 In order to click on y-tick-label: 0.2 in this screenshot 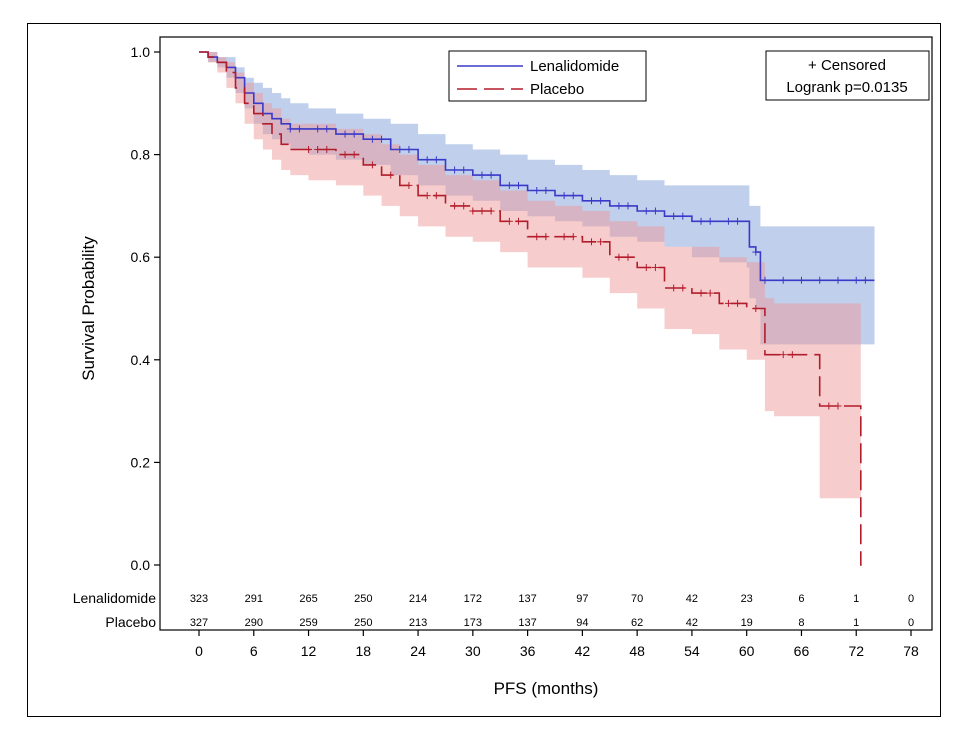, I will do `click(141, 462)`.